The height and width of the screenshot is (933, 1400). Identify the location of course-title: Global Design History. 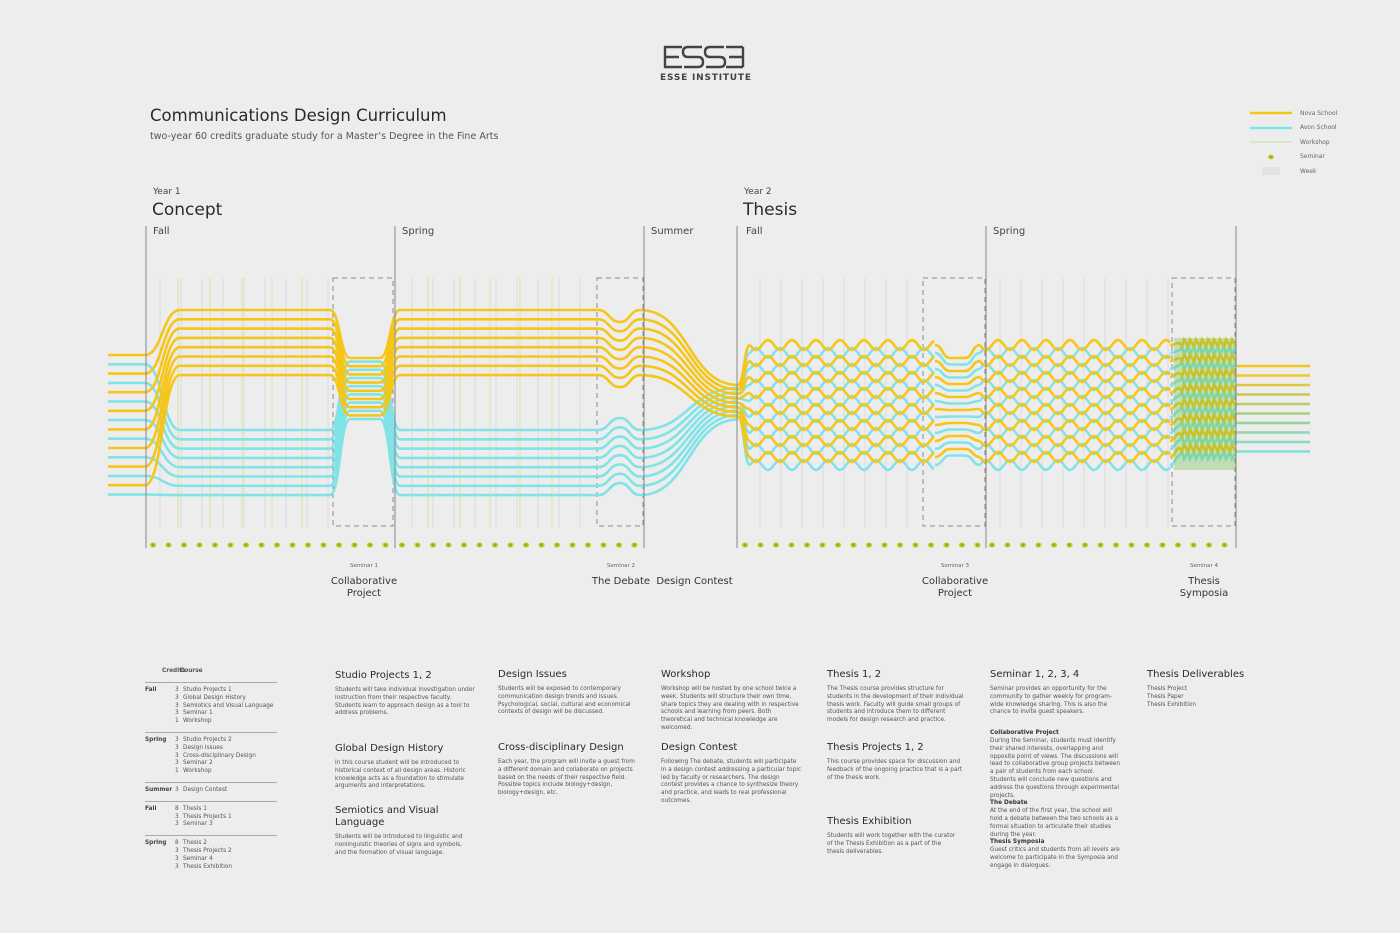
(389, 748).